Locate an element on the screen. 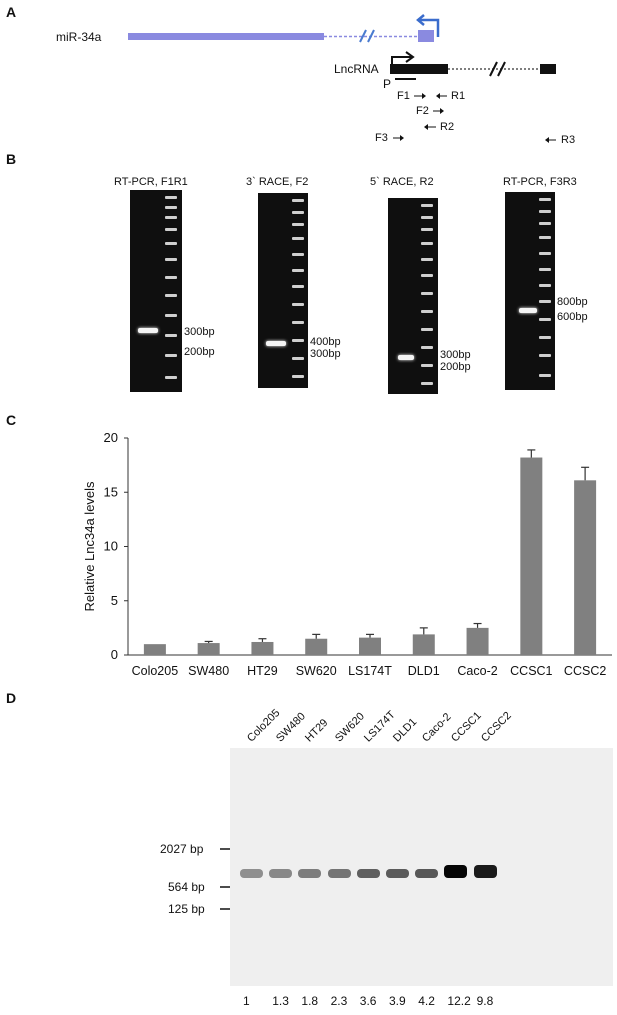  gel-1-marker-1: 300bp is located at coordinates (199, 332).